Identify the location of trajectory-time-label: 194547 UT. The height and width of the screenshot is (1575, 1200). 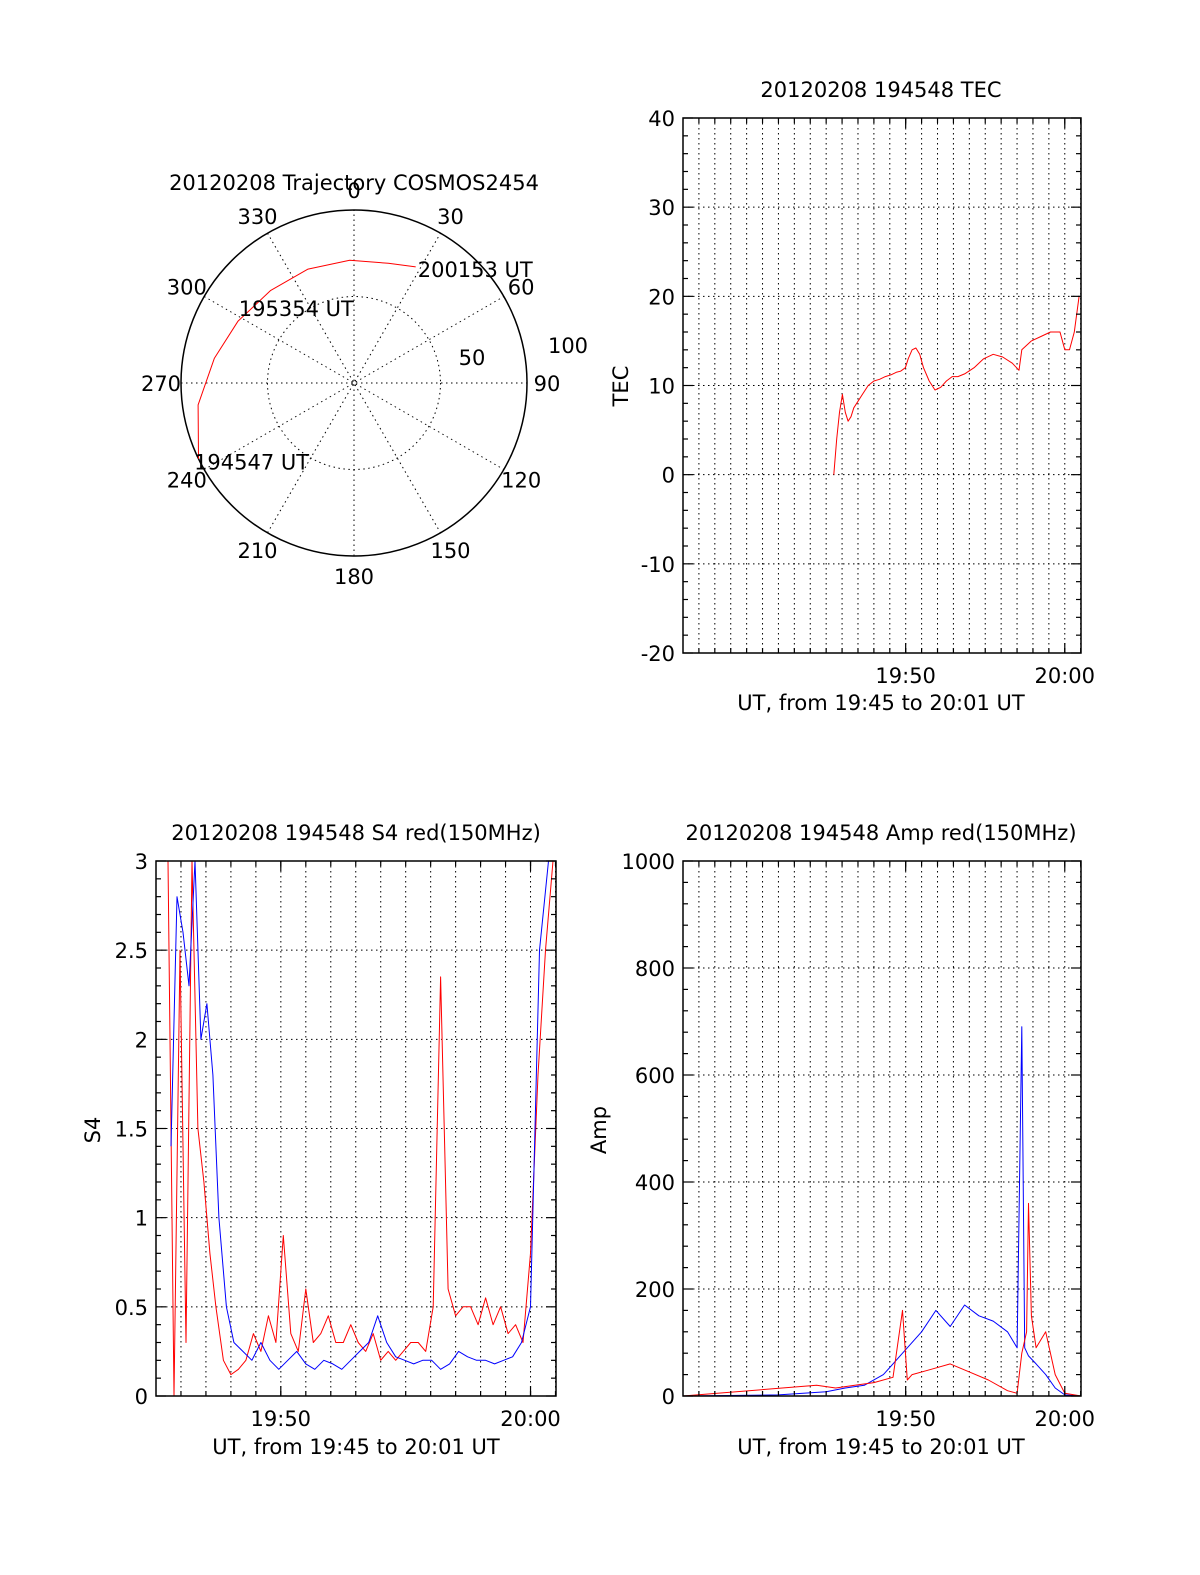
(251, 463).